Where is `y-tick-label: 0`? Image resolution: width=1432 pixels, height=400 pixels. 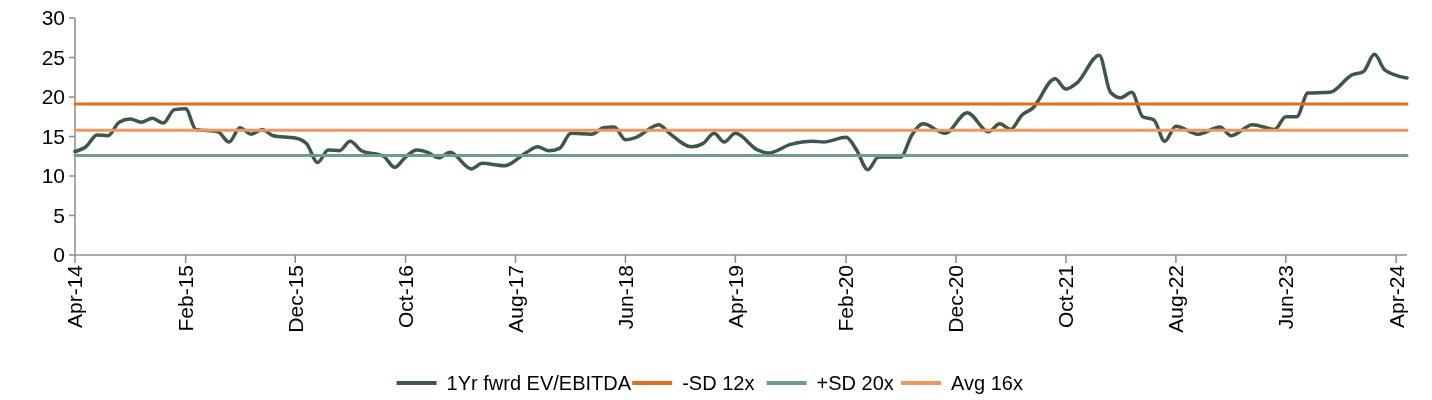
y-tick-label: 0 is located at coordinates (59, 255).